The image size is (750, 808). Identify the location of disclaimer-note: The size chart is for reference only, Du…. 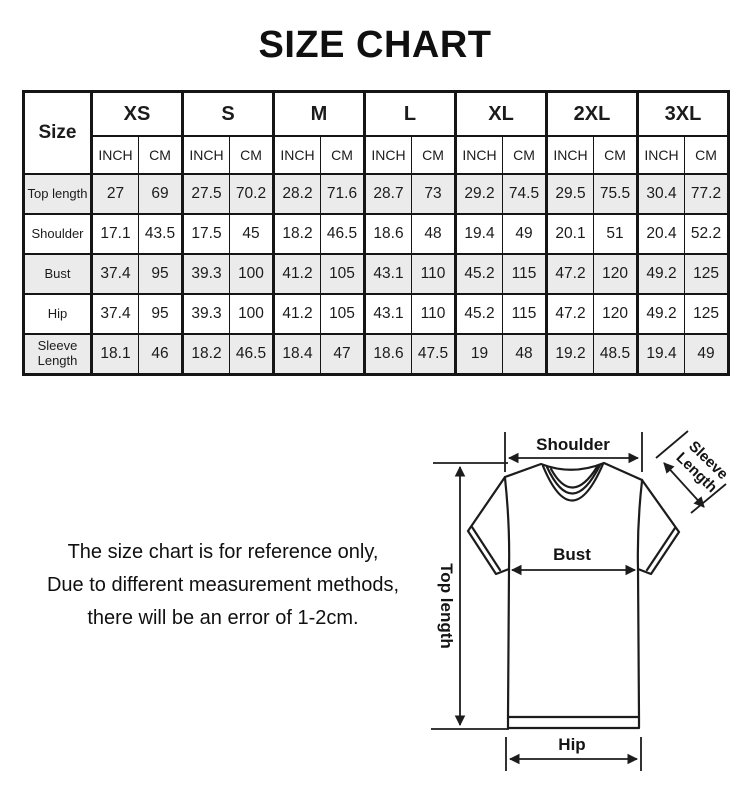
(223, 585).